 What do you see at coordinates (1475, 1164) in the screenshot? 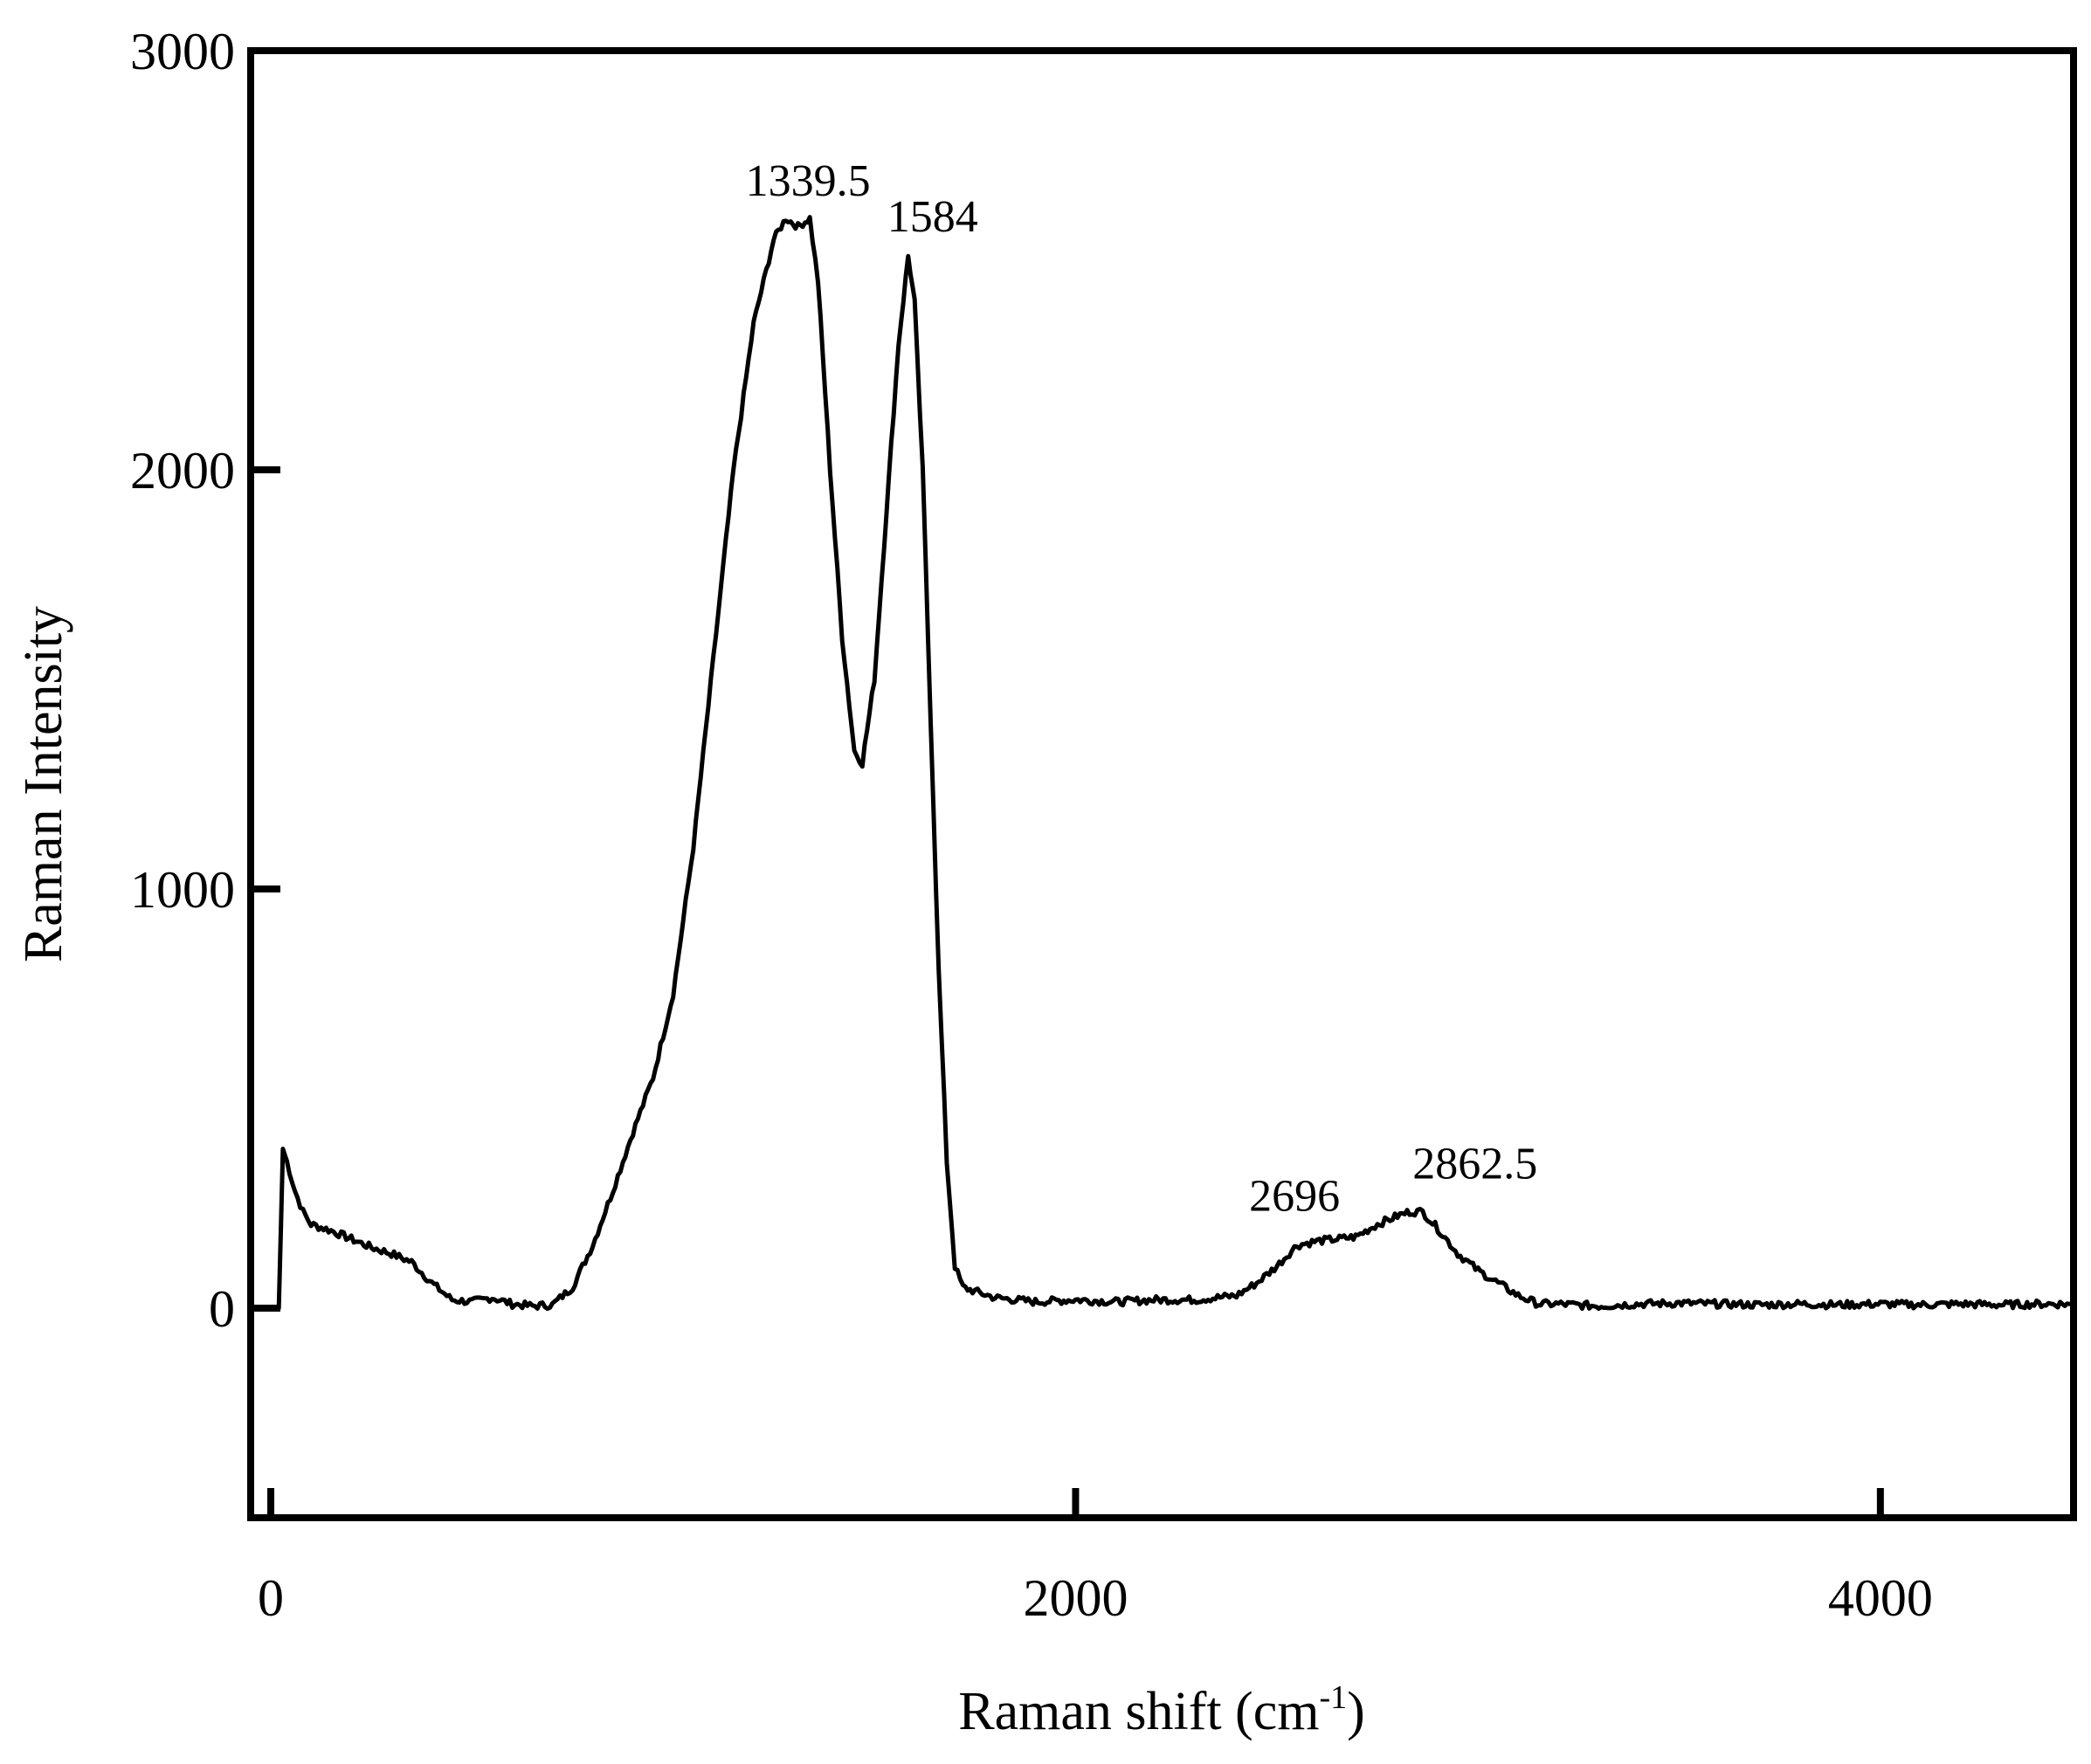
I see `peak-label: 2862.5` at bounding box center [1475, 1164].